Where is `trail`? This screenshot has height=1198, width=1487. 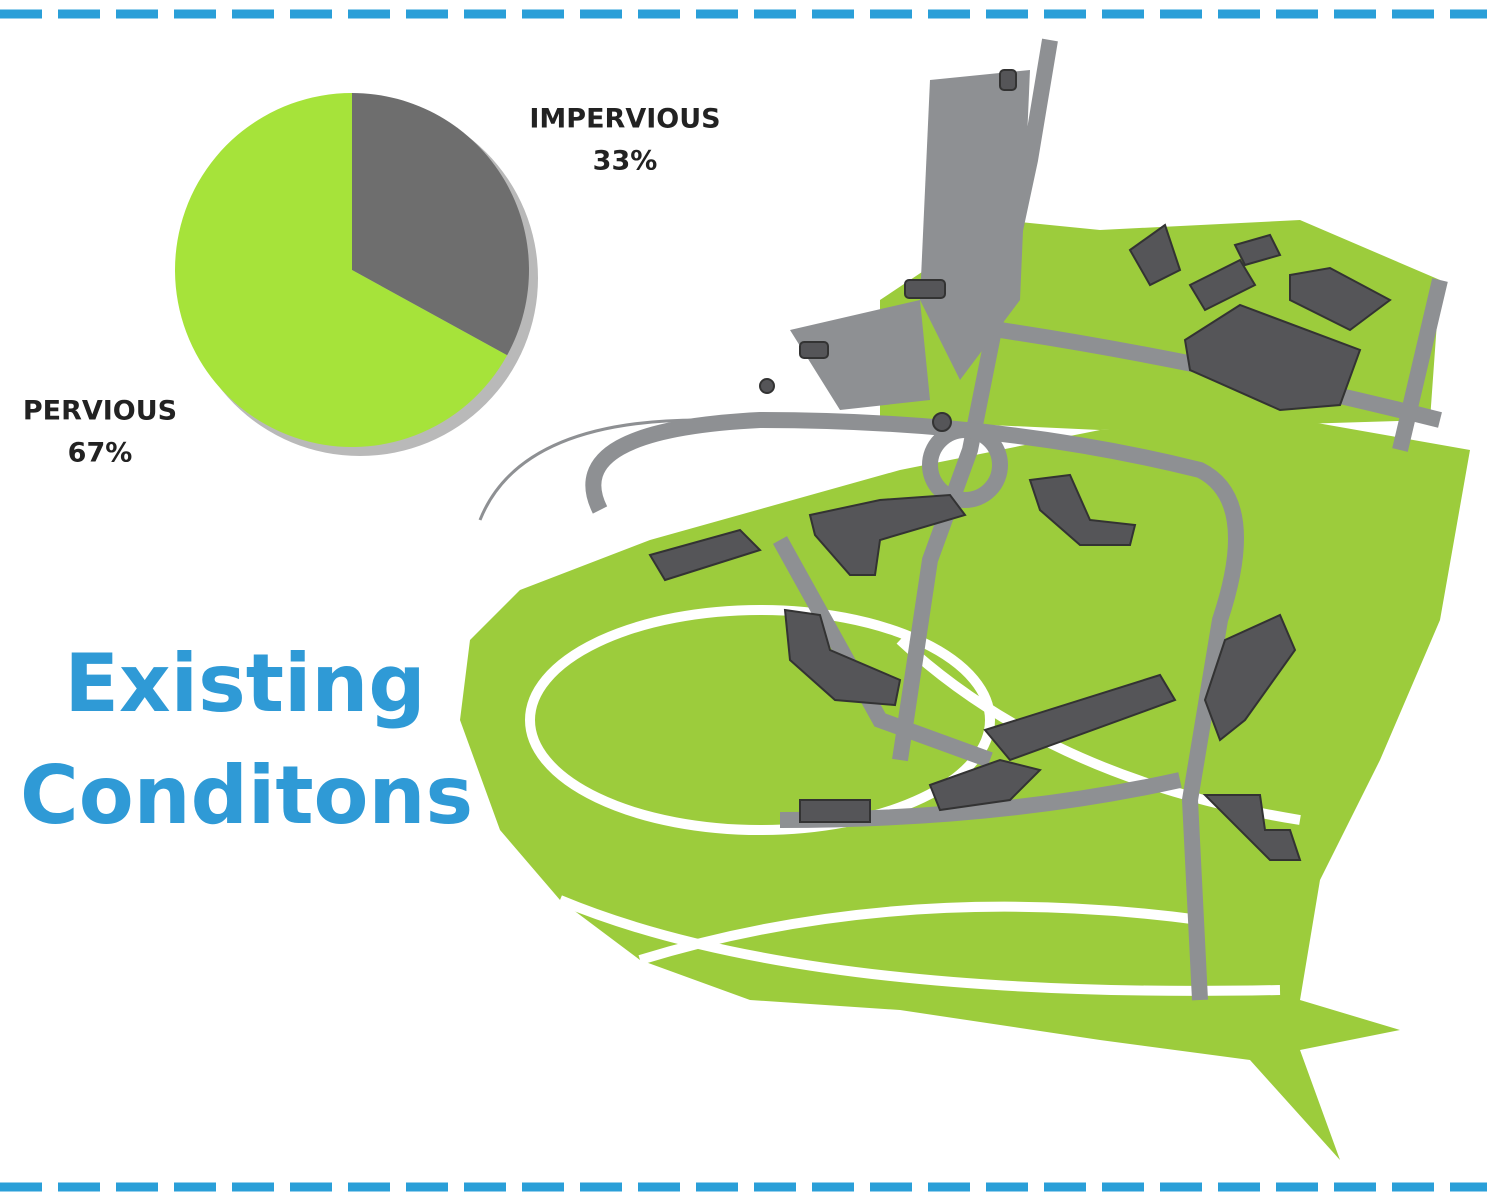 trail is located at coordinates (589, 469).